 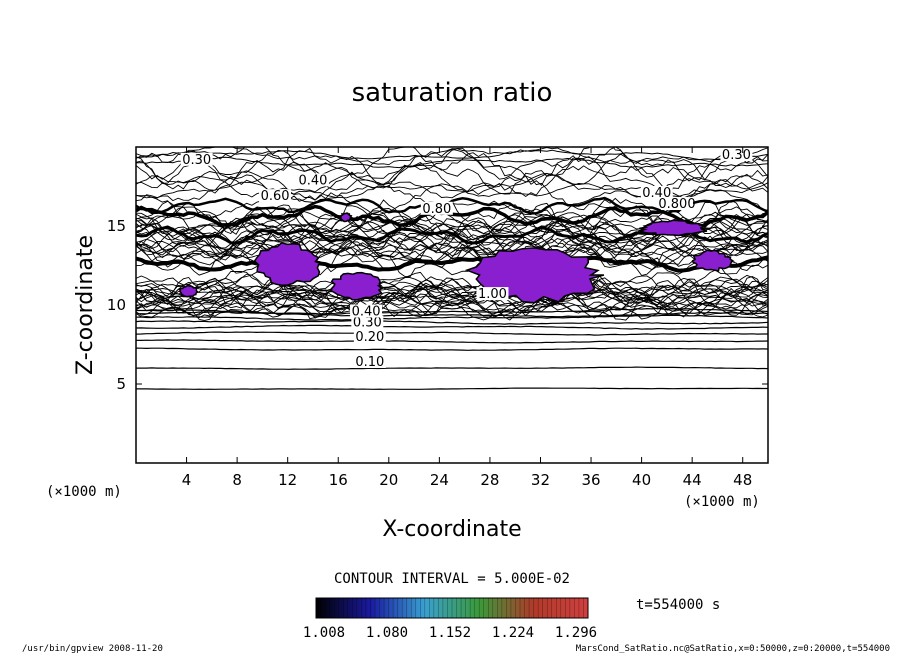 What do you see at coordinates (324, 633) in the screenshot?
I see `colorbar-tick-label: 1.008` at bounding box center [324, 633].